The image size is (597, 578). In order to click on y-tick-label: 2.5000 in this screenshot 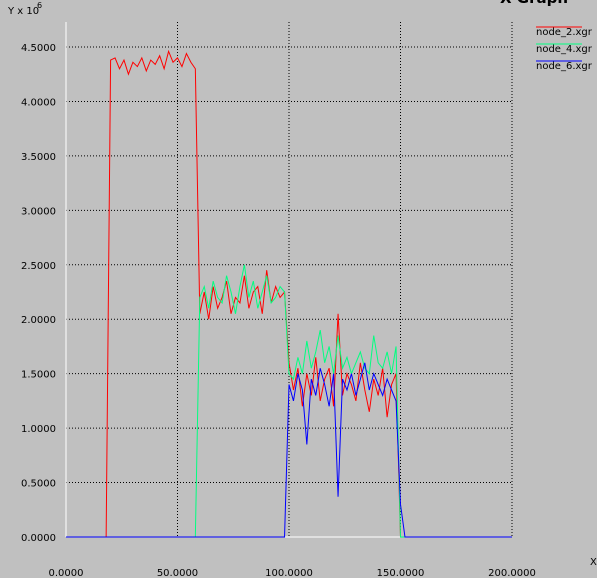, I will do `click(38, 266)`.